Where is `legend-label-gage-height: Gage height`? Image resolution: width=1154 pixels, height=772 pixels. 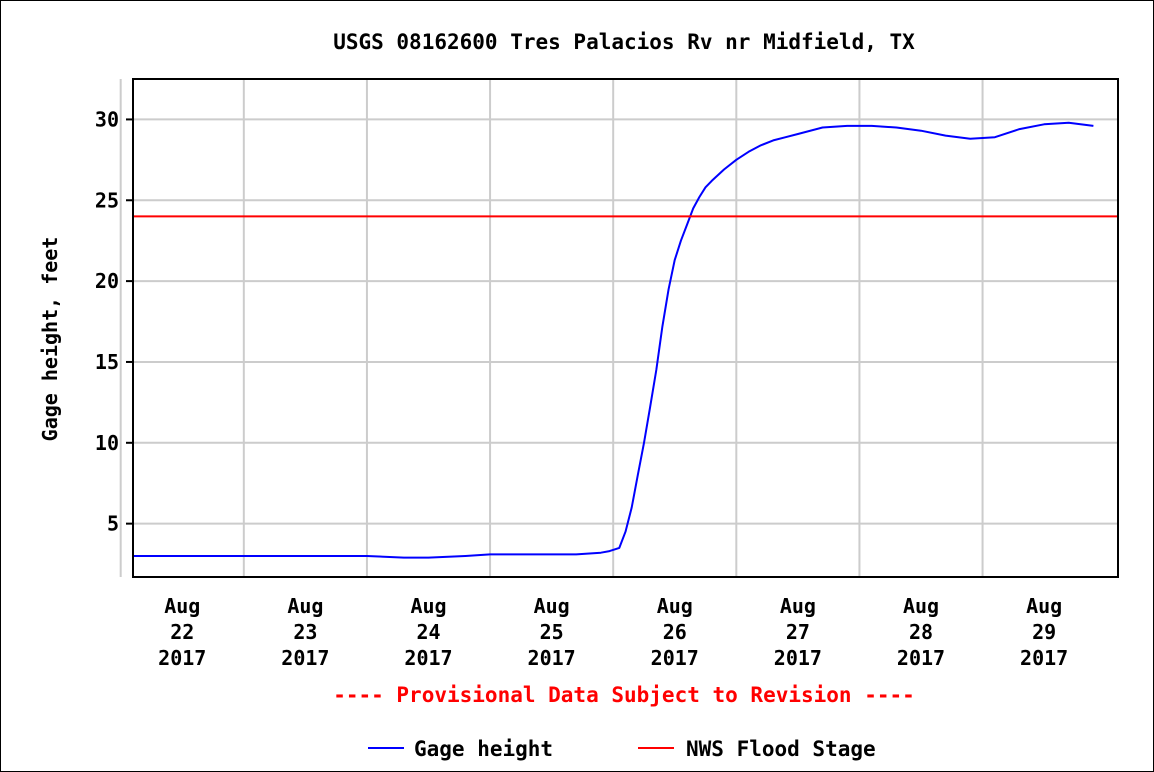
legend-label-gage-height: Gage height is located at coordinates (483, 749).